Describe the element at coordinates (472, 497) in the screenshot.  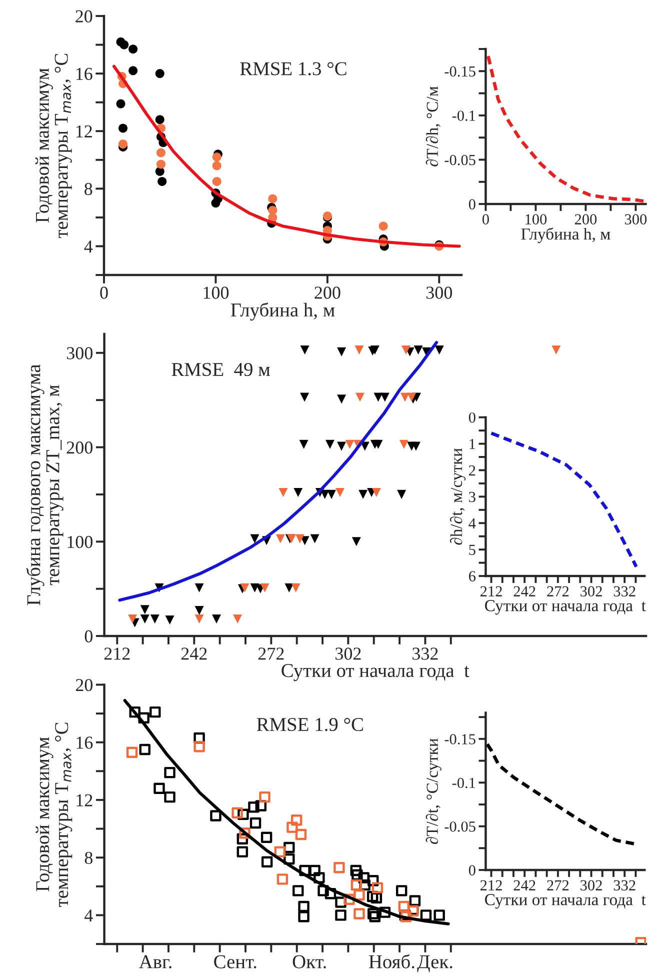
I see `y-tick-label: 3` at that location.